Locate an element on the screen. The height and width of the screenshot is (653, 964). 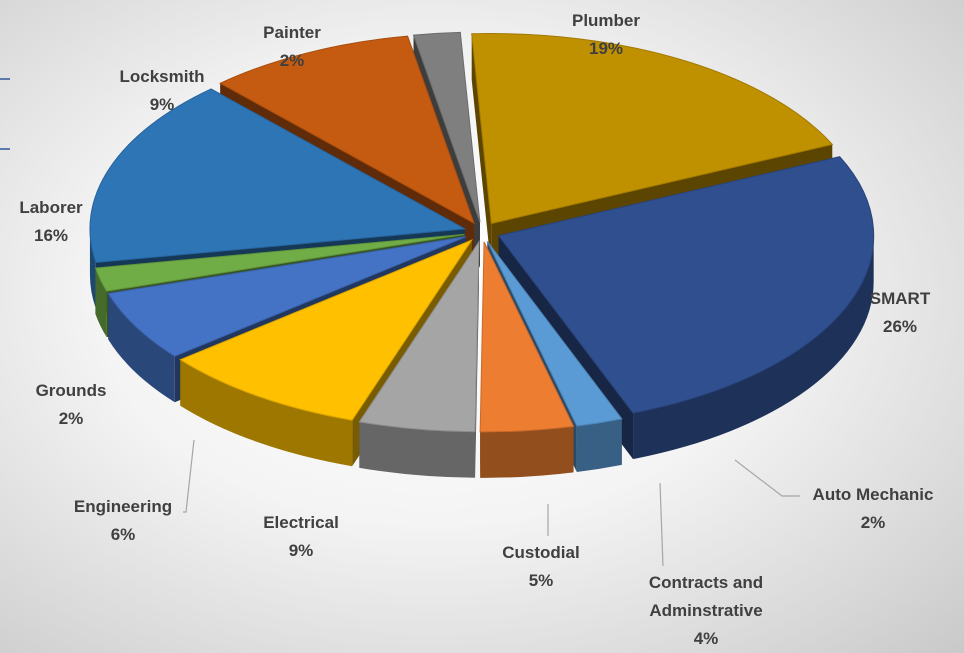
slice-percent: 4% is located at coordinates (706, 638).